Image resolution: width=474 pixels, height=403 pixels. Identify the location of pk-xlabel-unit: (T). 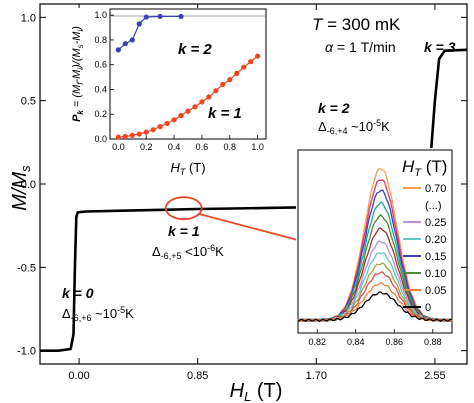
(195, 167).